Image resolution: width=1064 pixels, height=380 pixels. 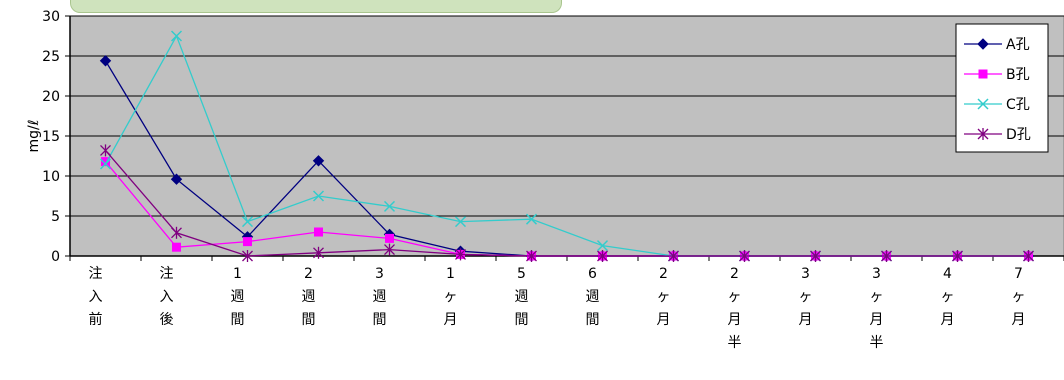 What do you see at coordinates (51, 17) in the screenshot?
I see `y-tick-label: 30` at bounding box center [51, 17].